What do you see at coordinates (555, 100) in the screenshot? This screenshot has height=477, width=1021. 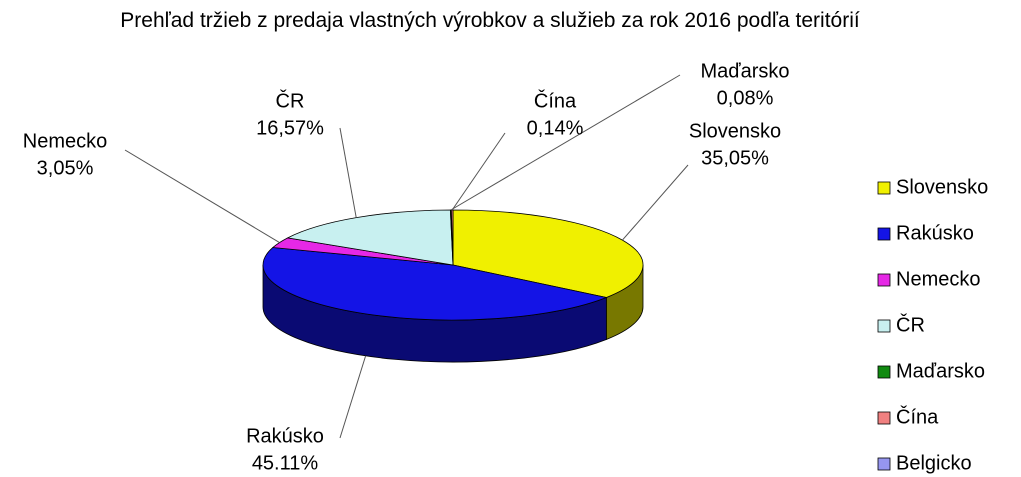 I see `data-label-name: Čína` at bounding box center [555, 100].